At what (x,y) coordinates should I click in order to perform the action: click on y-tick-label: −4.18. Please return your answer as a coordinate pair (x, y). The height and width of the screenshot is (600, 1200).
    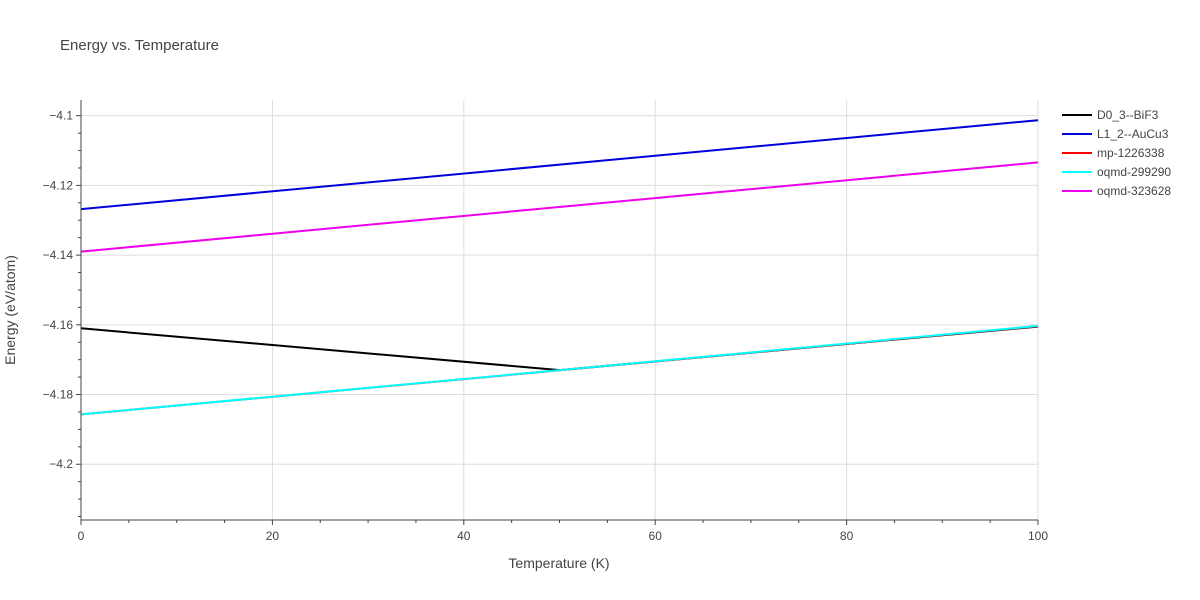
    Looking at the image, I should click on (58, 395).